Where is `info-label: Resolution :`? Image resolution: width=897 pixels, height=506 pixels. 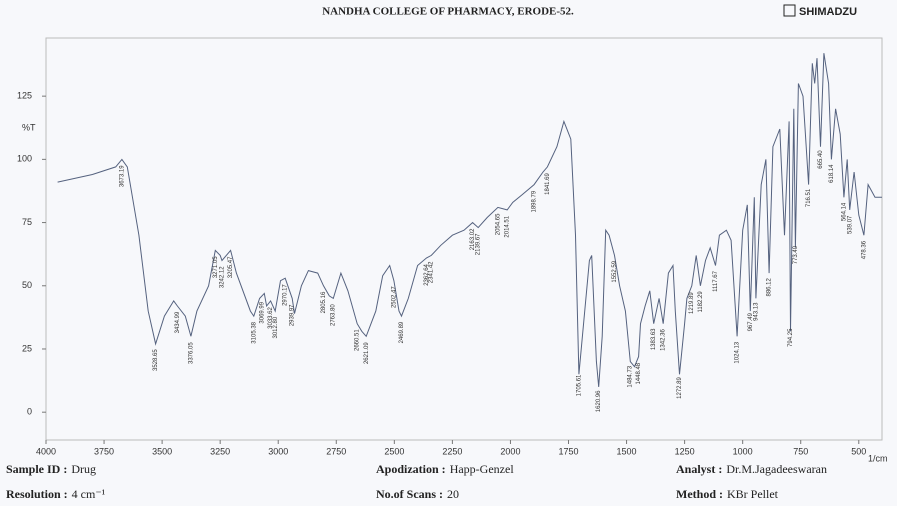
info-label: Resolution : is located at coordinates (37, 494).